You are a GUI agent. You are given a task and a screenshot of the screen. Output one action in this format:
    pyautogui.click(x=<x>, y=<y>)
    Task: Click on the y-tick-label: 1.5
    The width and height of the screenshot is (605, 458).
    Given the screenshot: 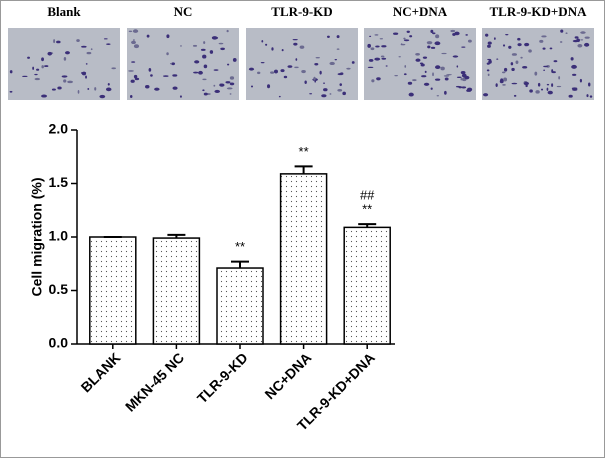 What is the action you would take?
    pyautogui.click(x=59, y=182)
    